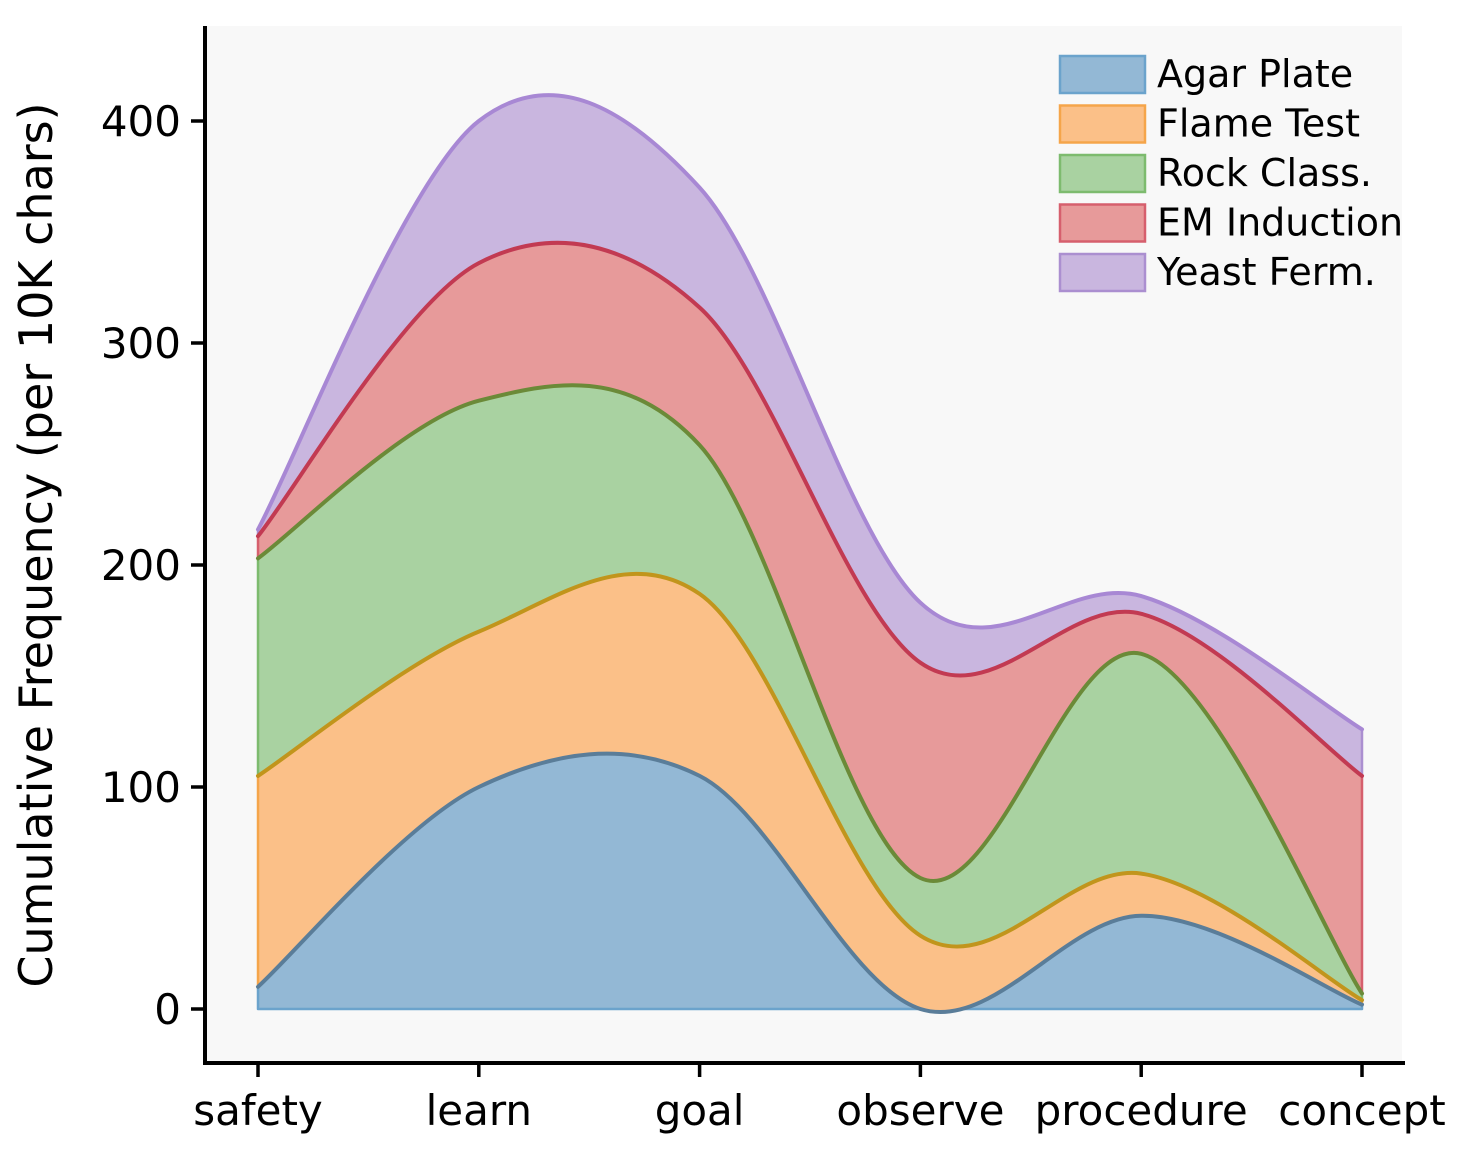 The width and height of the screenshot is (1459, 1163). I want to click on x-tick-label-procedure: procedure, so click(1141, 1110).